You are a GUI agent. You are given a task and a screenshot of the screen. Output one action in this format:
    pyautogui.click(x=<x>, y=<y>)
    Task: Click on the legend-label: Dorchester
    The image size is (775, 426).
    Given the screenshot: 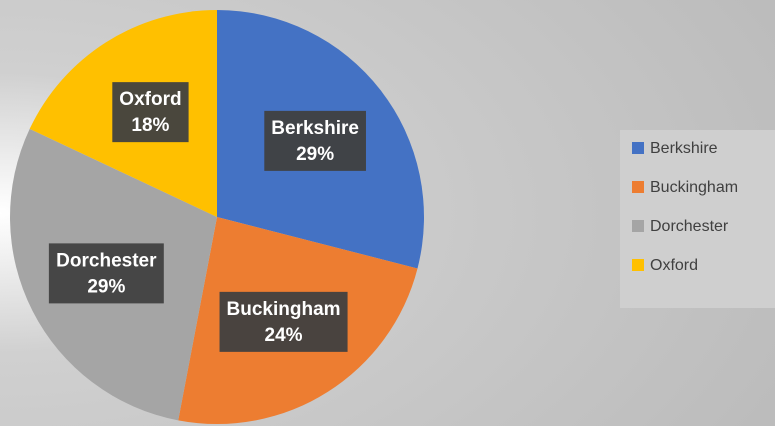 What is the action you would take?
    pyautogui.click(x=689, y=226)
    